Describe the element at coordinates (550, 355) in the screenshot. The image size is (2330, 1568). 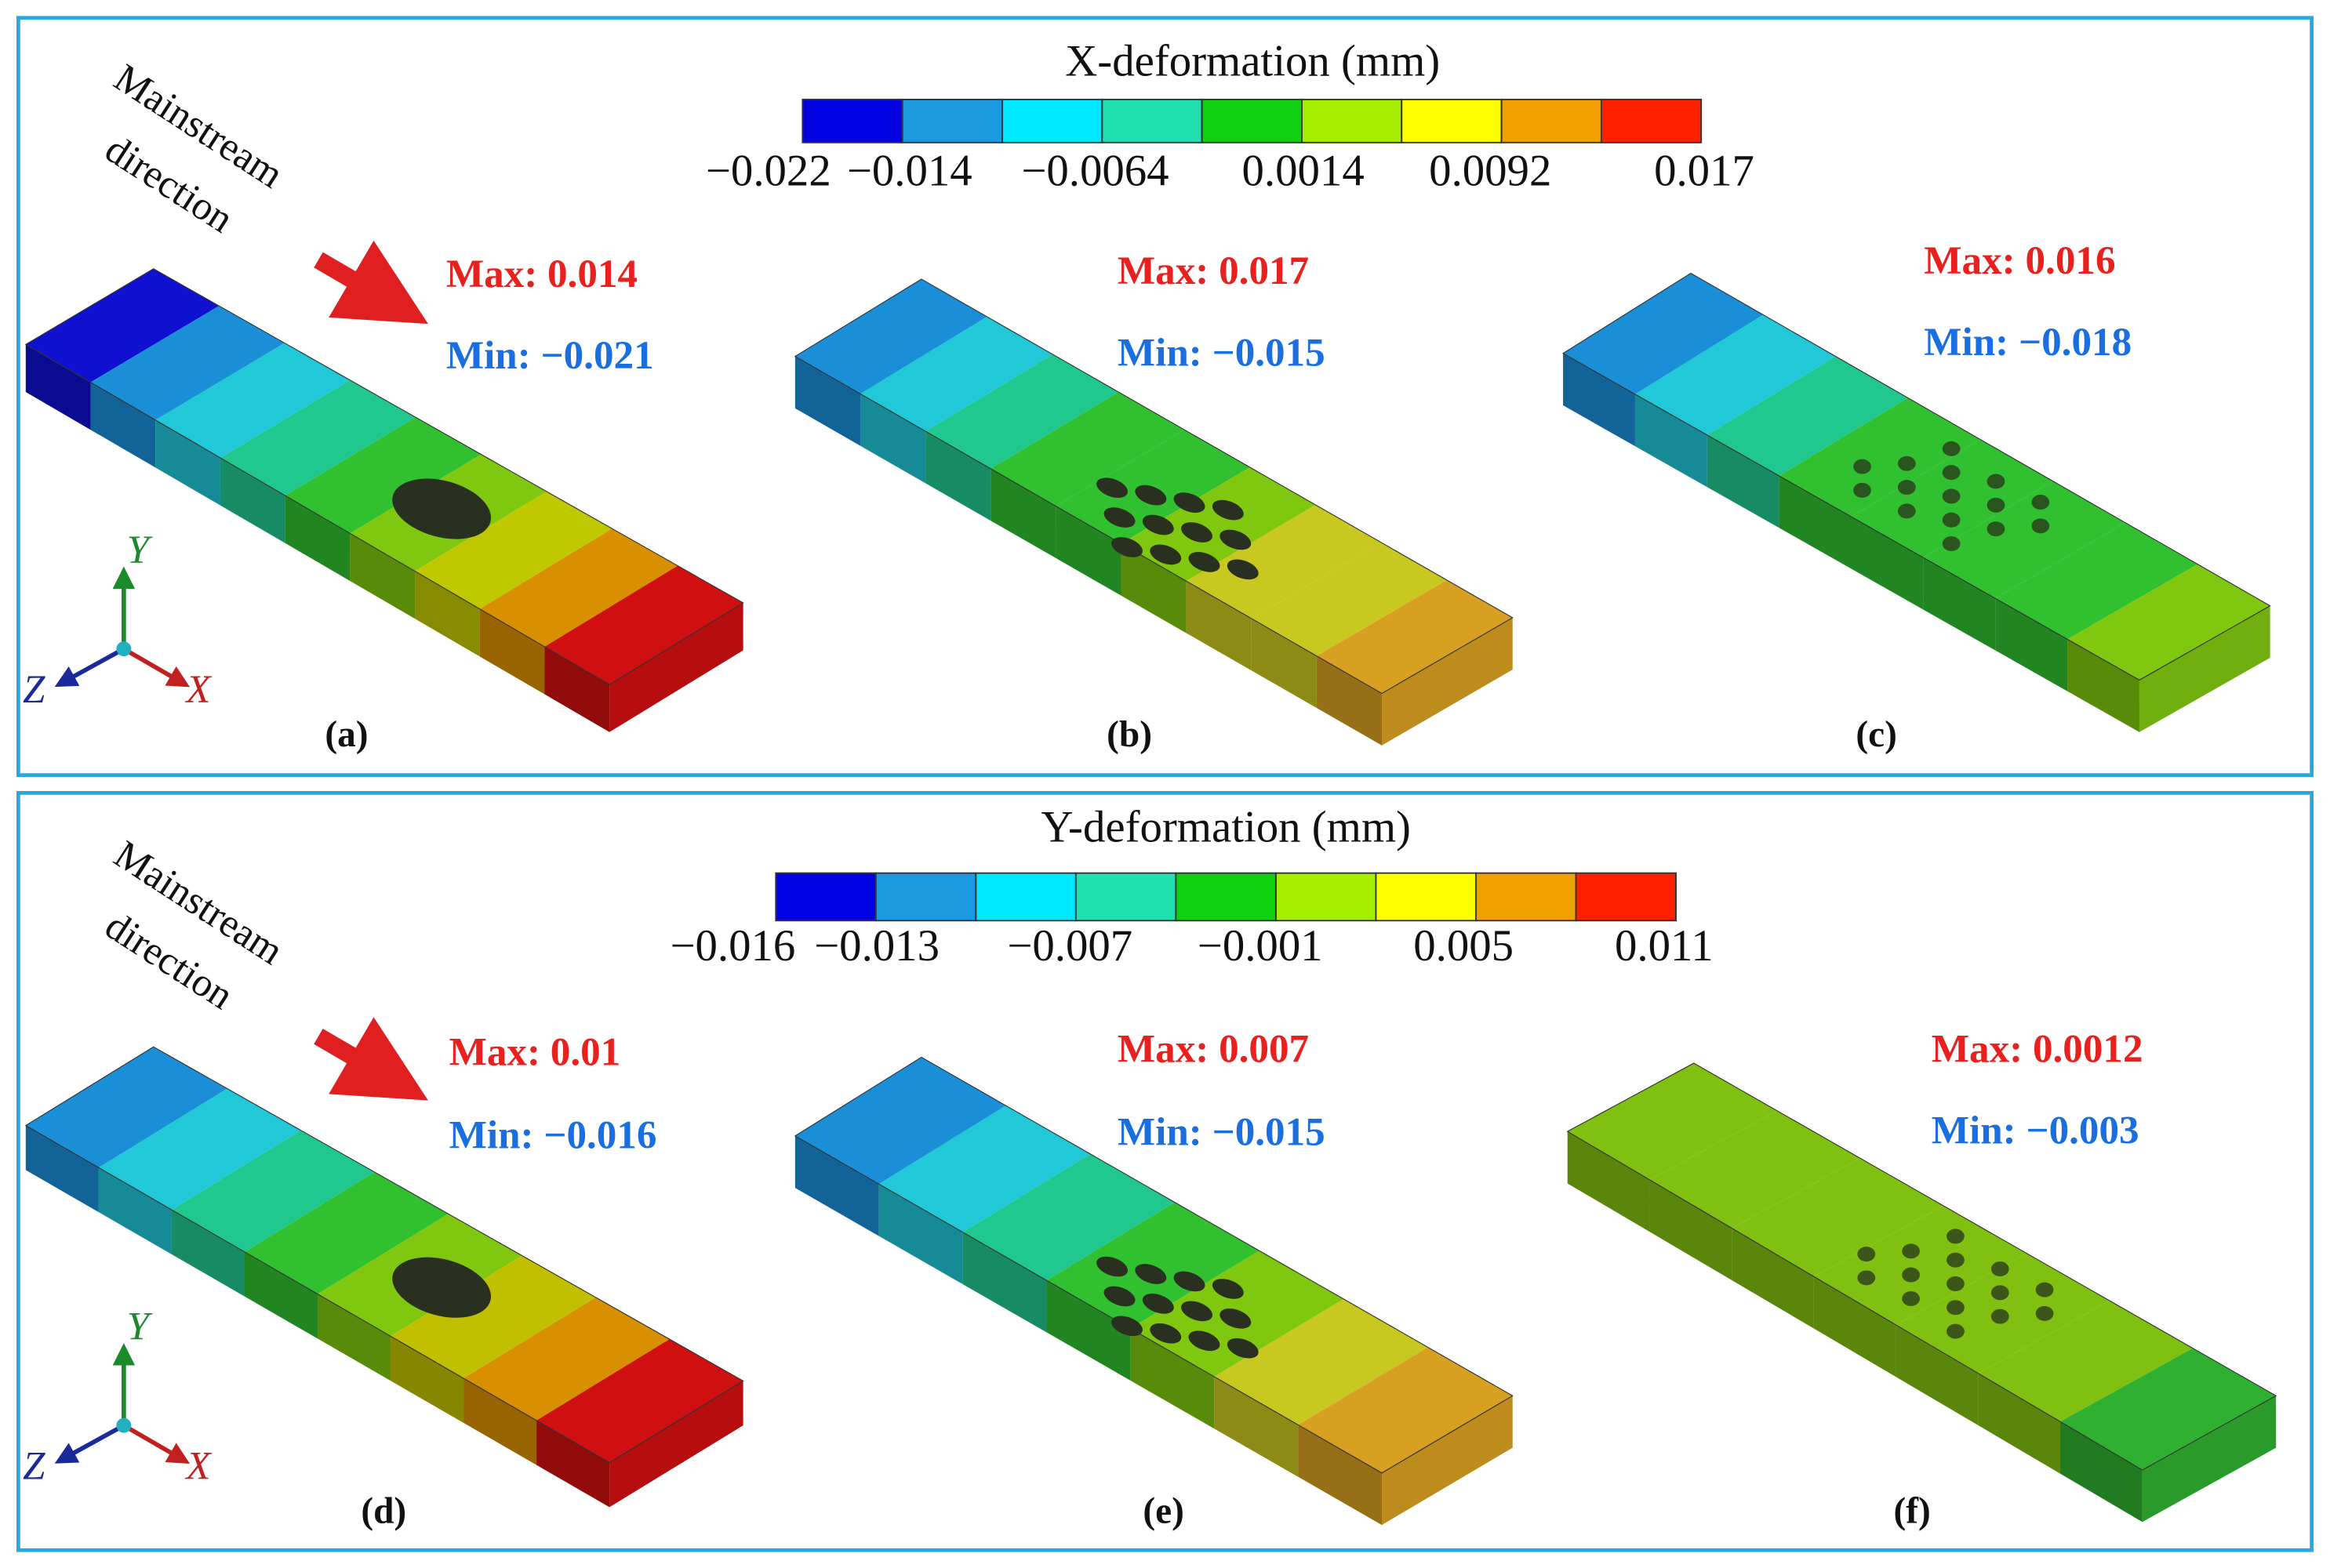
I see `min-label: Min: −0.021` at that location.